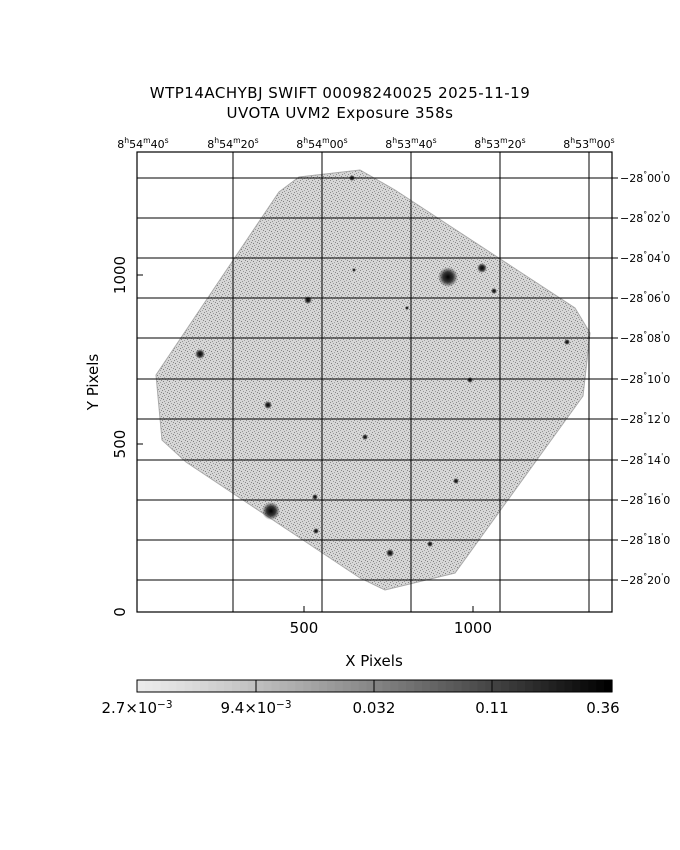  Describe the element at coordinates (645, 539) in the screenshot. I see `dec-tick-label: −28°18'0` at that location.